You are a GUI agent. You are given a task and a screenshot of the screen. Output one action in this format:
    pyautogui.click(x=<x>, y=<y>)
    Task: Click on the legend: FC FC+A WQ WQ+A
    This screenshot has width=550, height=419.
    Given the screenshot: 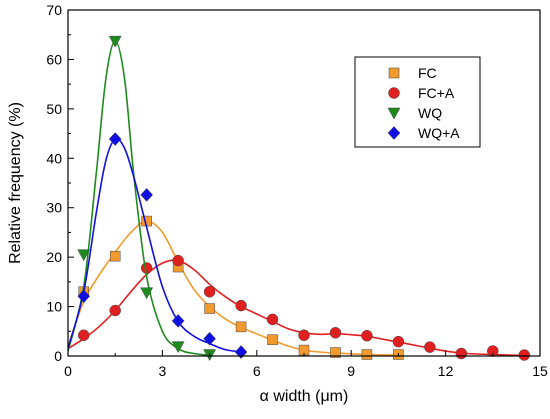 What is the action you would take?
    pyautogui.click(x=417, y=102)
    